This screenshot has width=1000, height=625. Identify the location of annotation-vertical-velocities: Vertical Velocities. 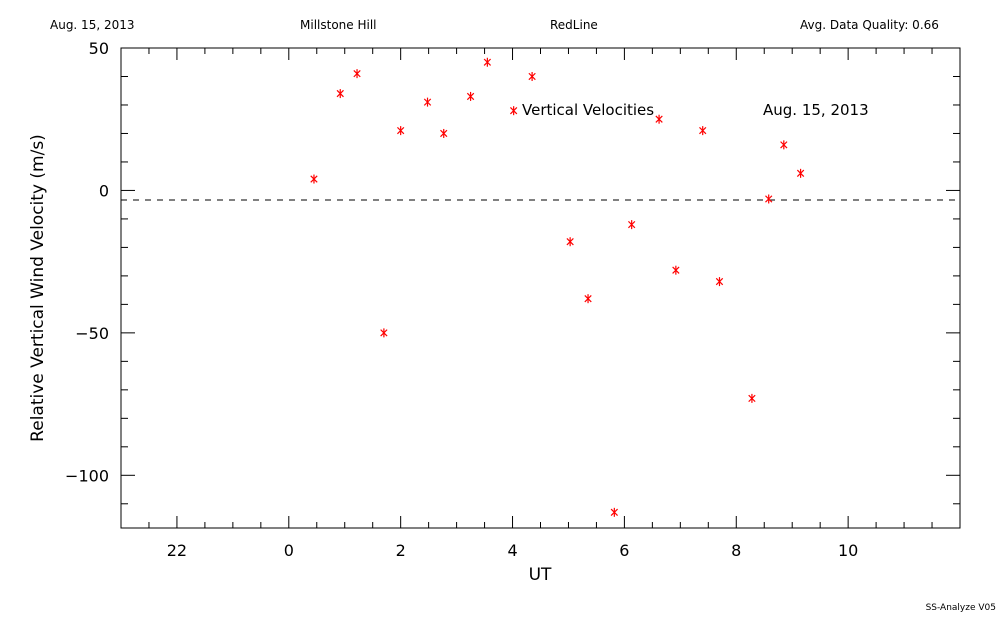
(588, 110).